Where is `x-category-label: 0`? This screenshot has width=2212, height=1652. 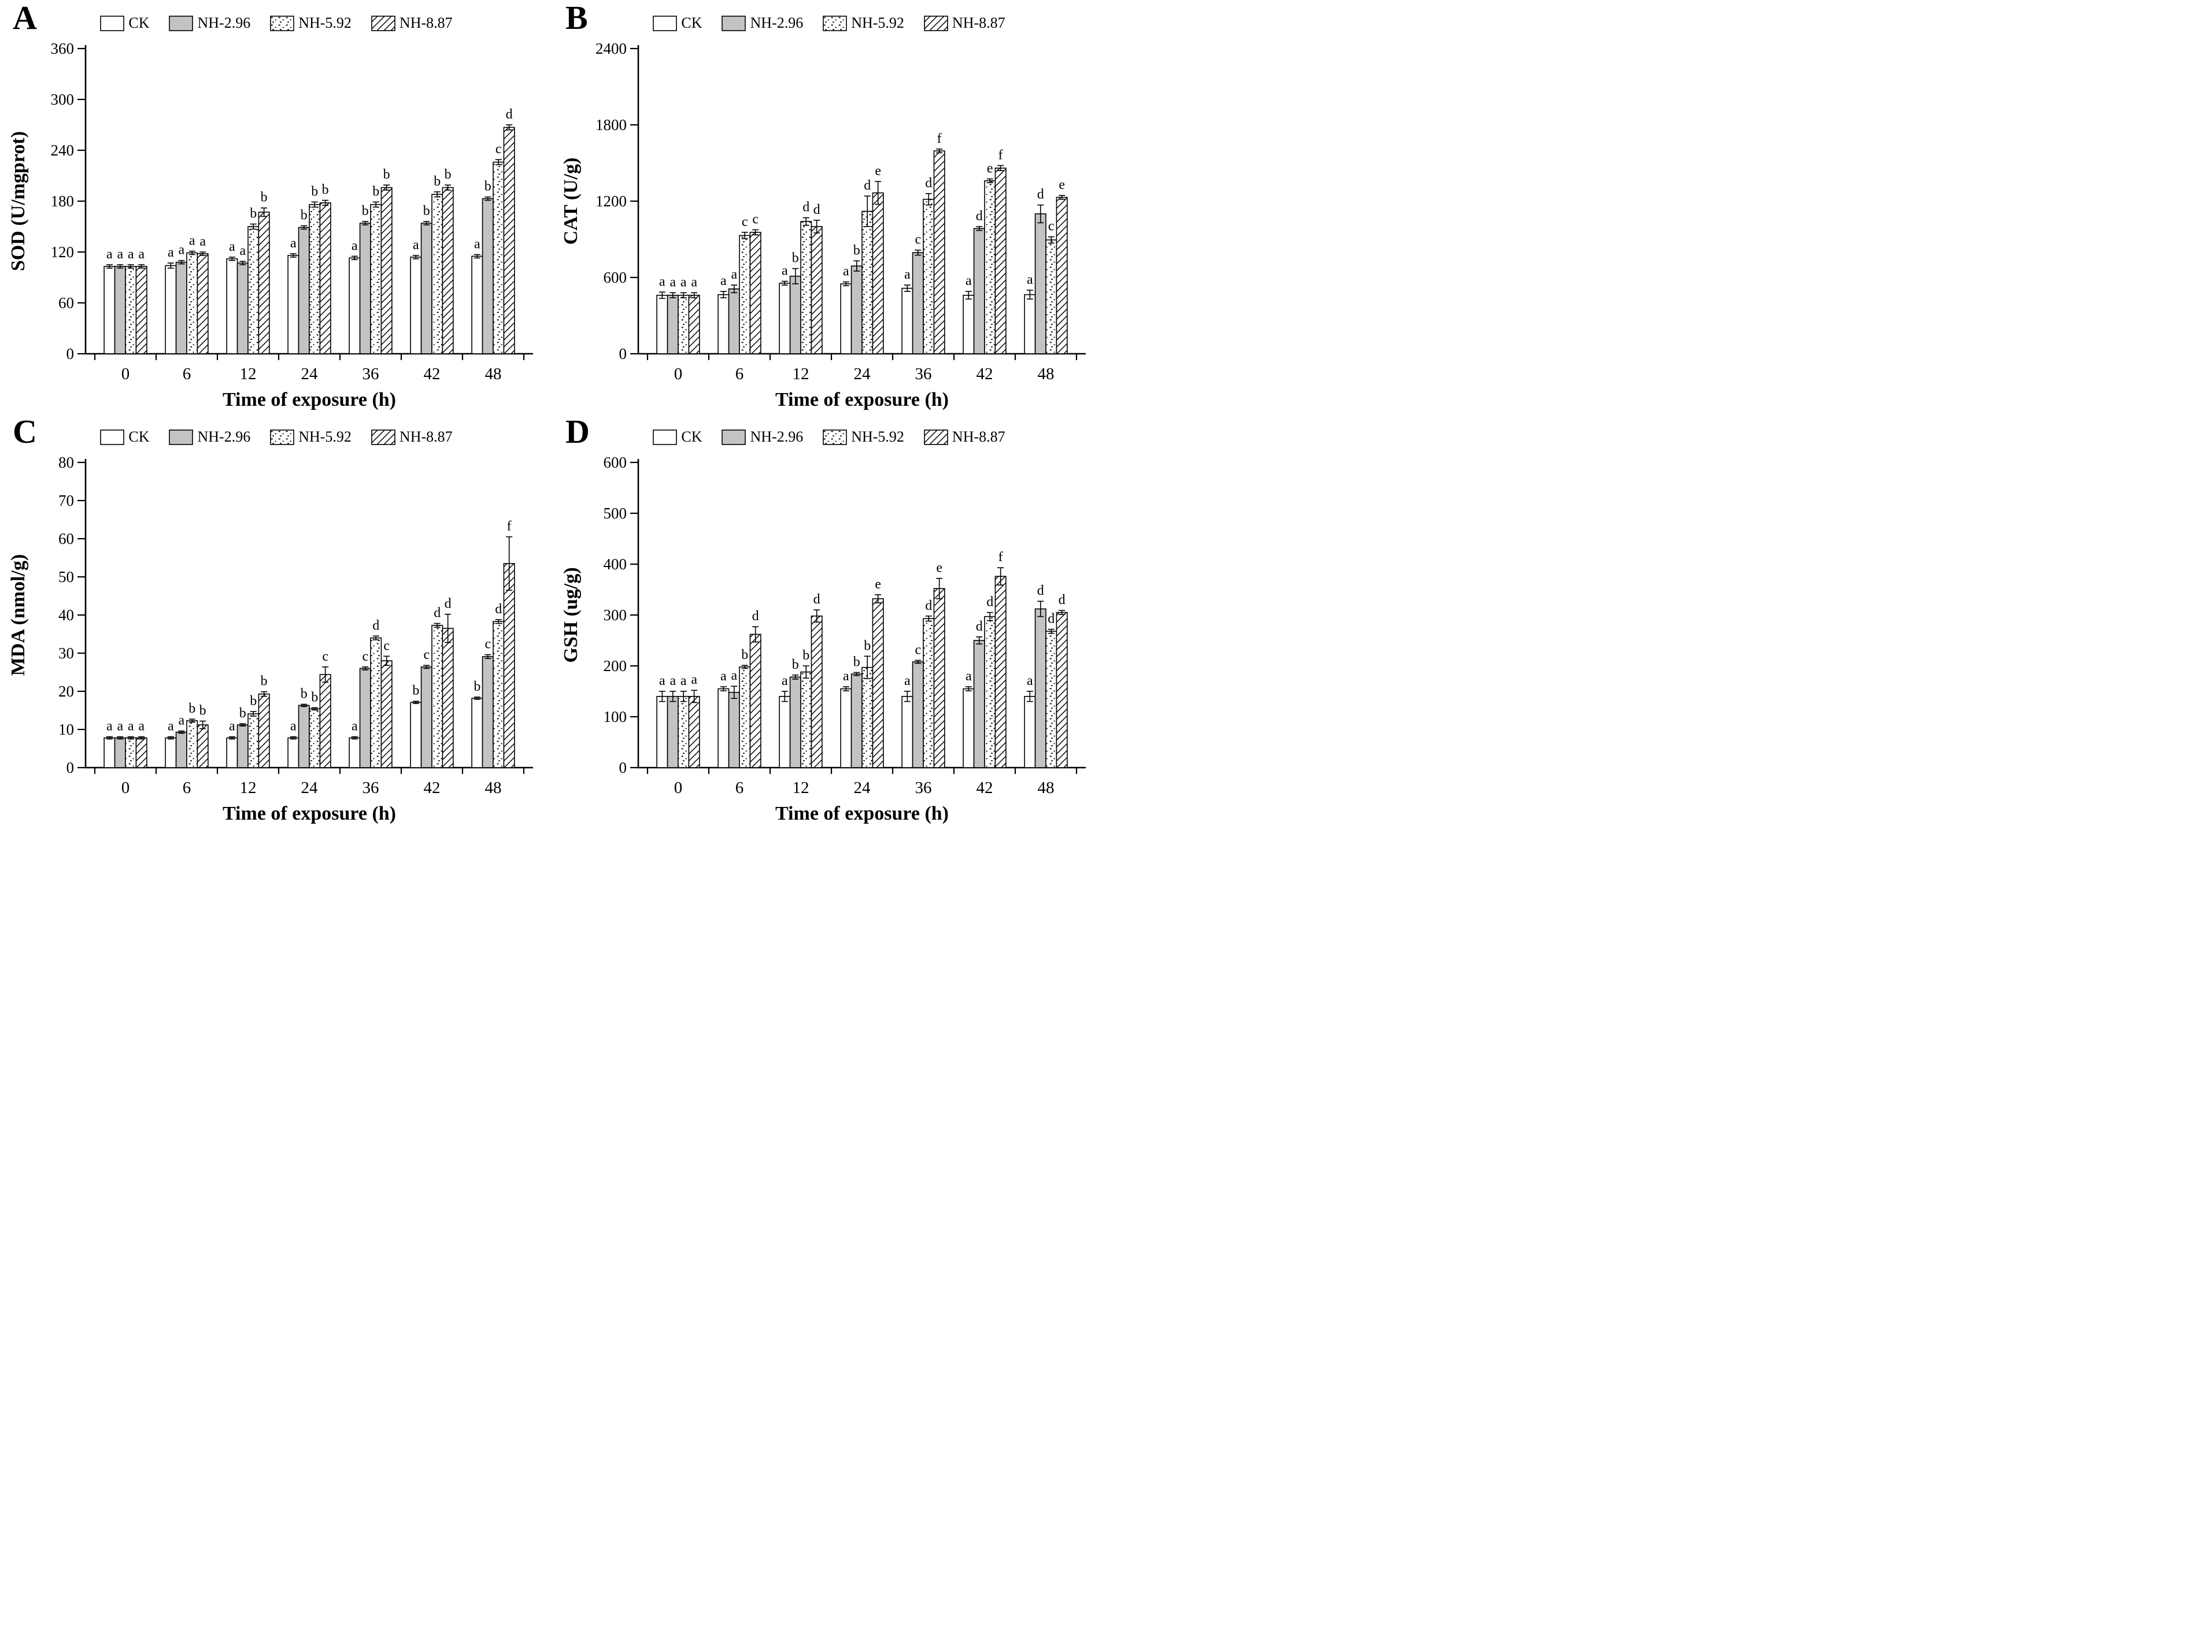 x-category-label: 0 is located at coordinates (125, 788).